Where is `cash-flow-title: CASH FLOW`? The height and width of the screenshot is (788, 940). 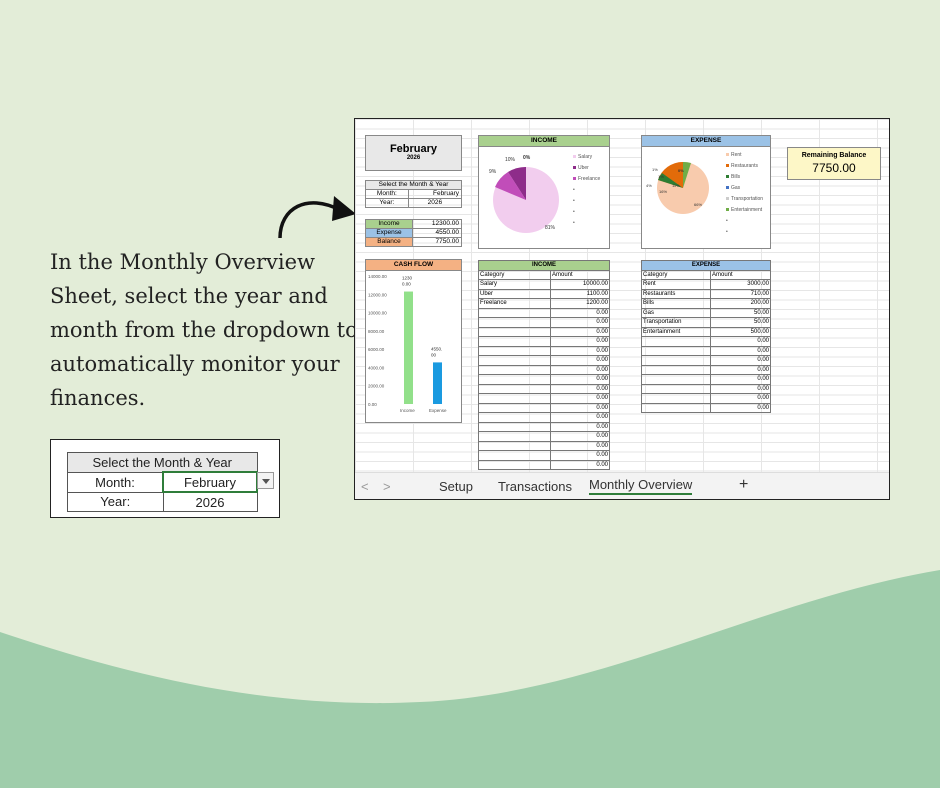 cash-flow-title: CASH FLOW is located at coordinates (413, 265).